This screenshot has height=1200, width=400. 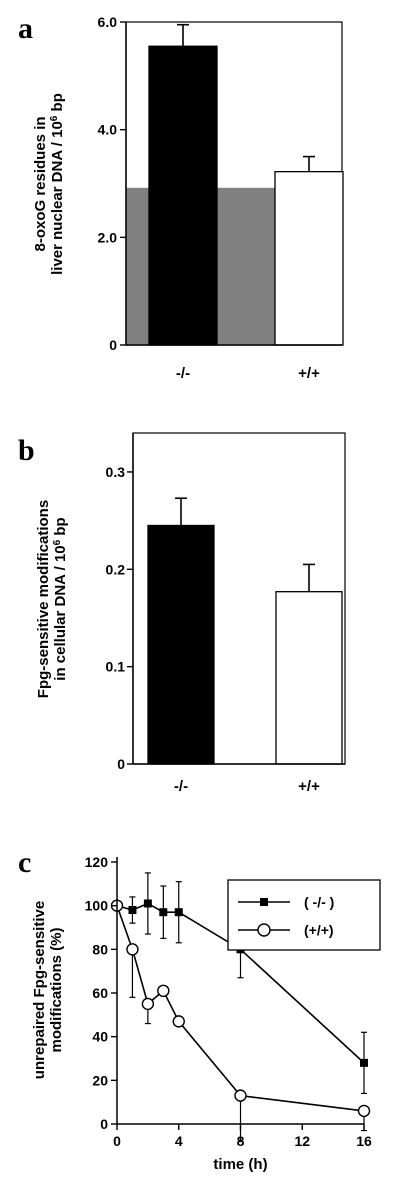 I want to click on panel-a-y-axis-label-line1: 8-oxoG residues in, so click(x=40, y=183).